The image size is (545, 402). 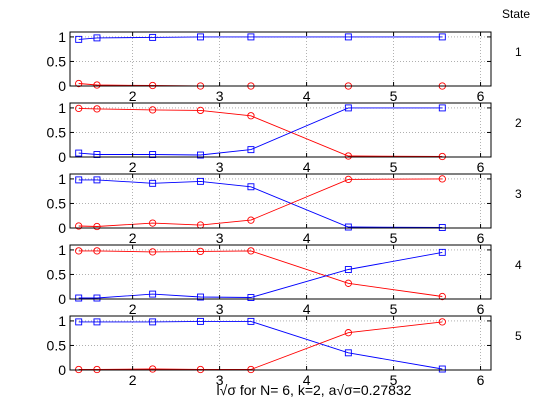 I want to click on state-label: 4, so click(x=518, y=265).